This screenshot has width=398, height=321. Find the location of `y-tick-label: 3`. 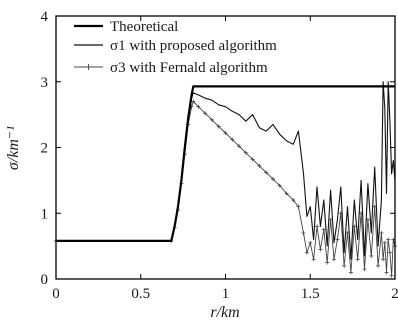

y-tick-label: 3 is located at coordinates (45, 83).